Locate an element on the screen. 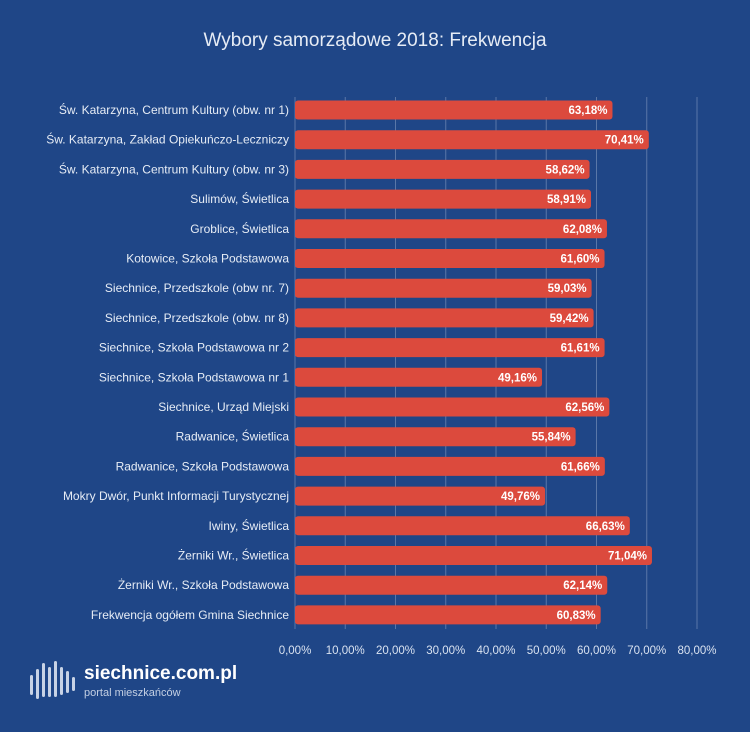 This screenshot has height=732, width=750. data-label: 60,83% is located at coordinates (576, 616).